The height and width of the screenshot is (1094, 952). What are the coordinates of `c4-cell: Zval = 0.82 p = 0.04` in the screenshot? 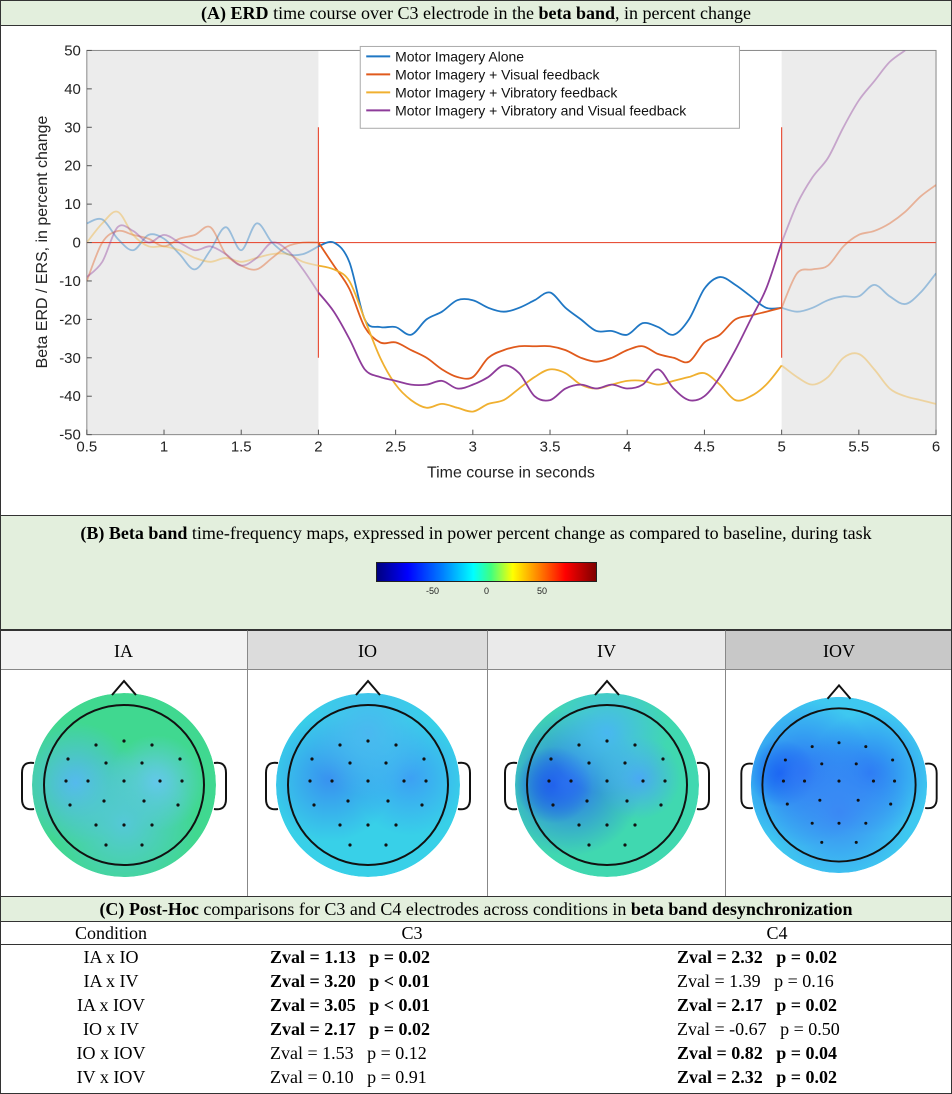 It's located at (757, 1052).